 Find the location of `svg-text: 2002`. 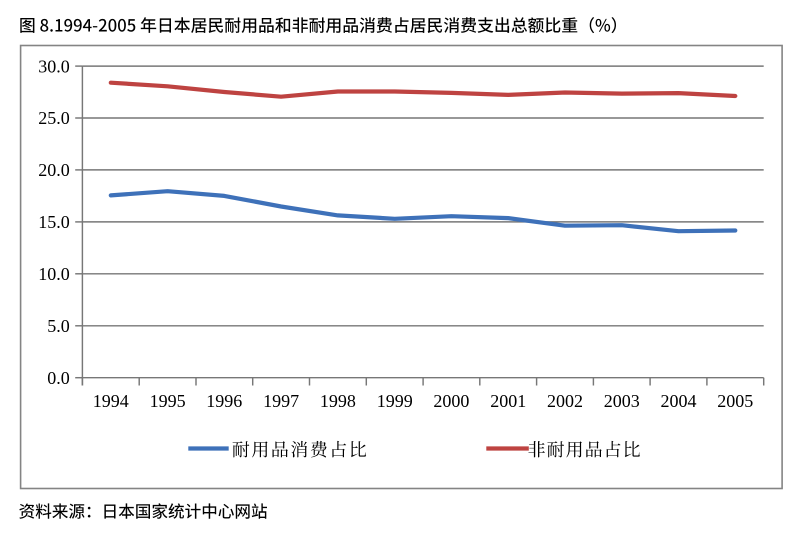

svg-text: 2002 is located at coordinates (565, 401).